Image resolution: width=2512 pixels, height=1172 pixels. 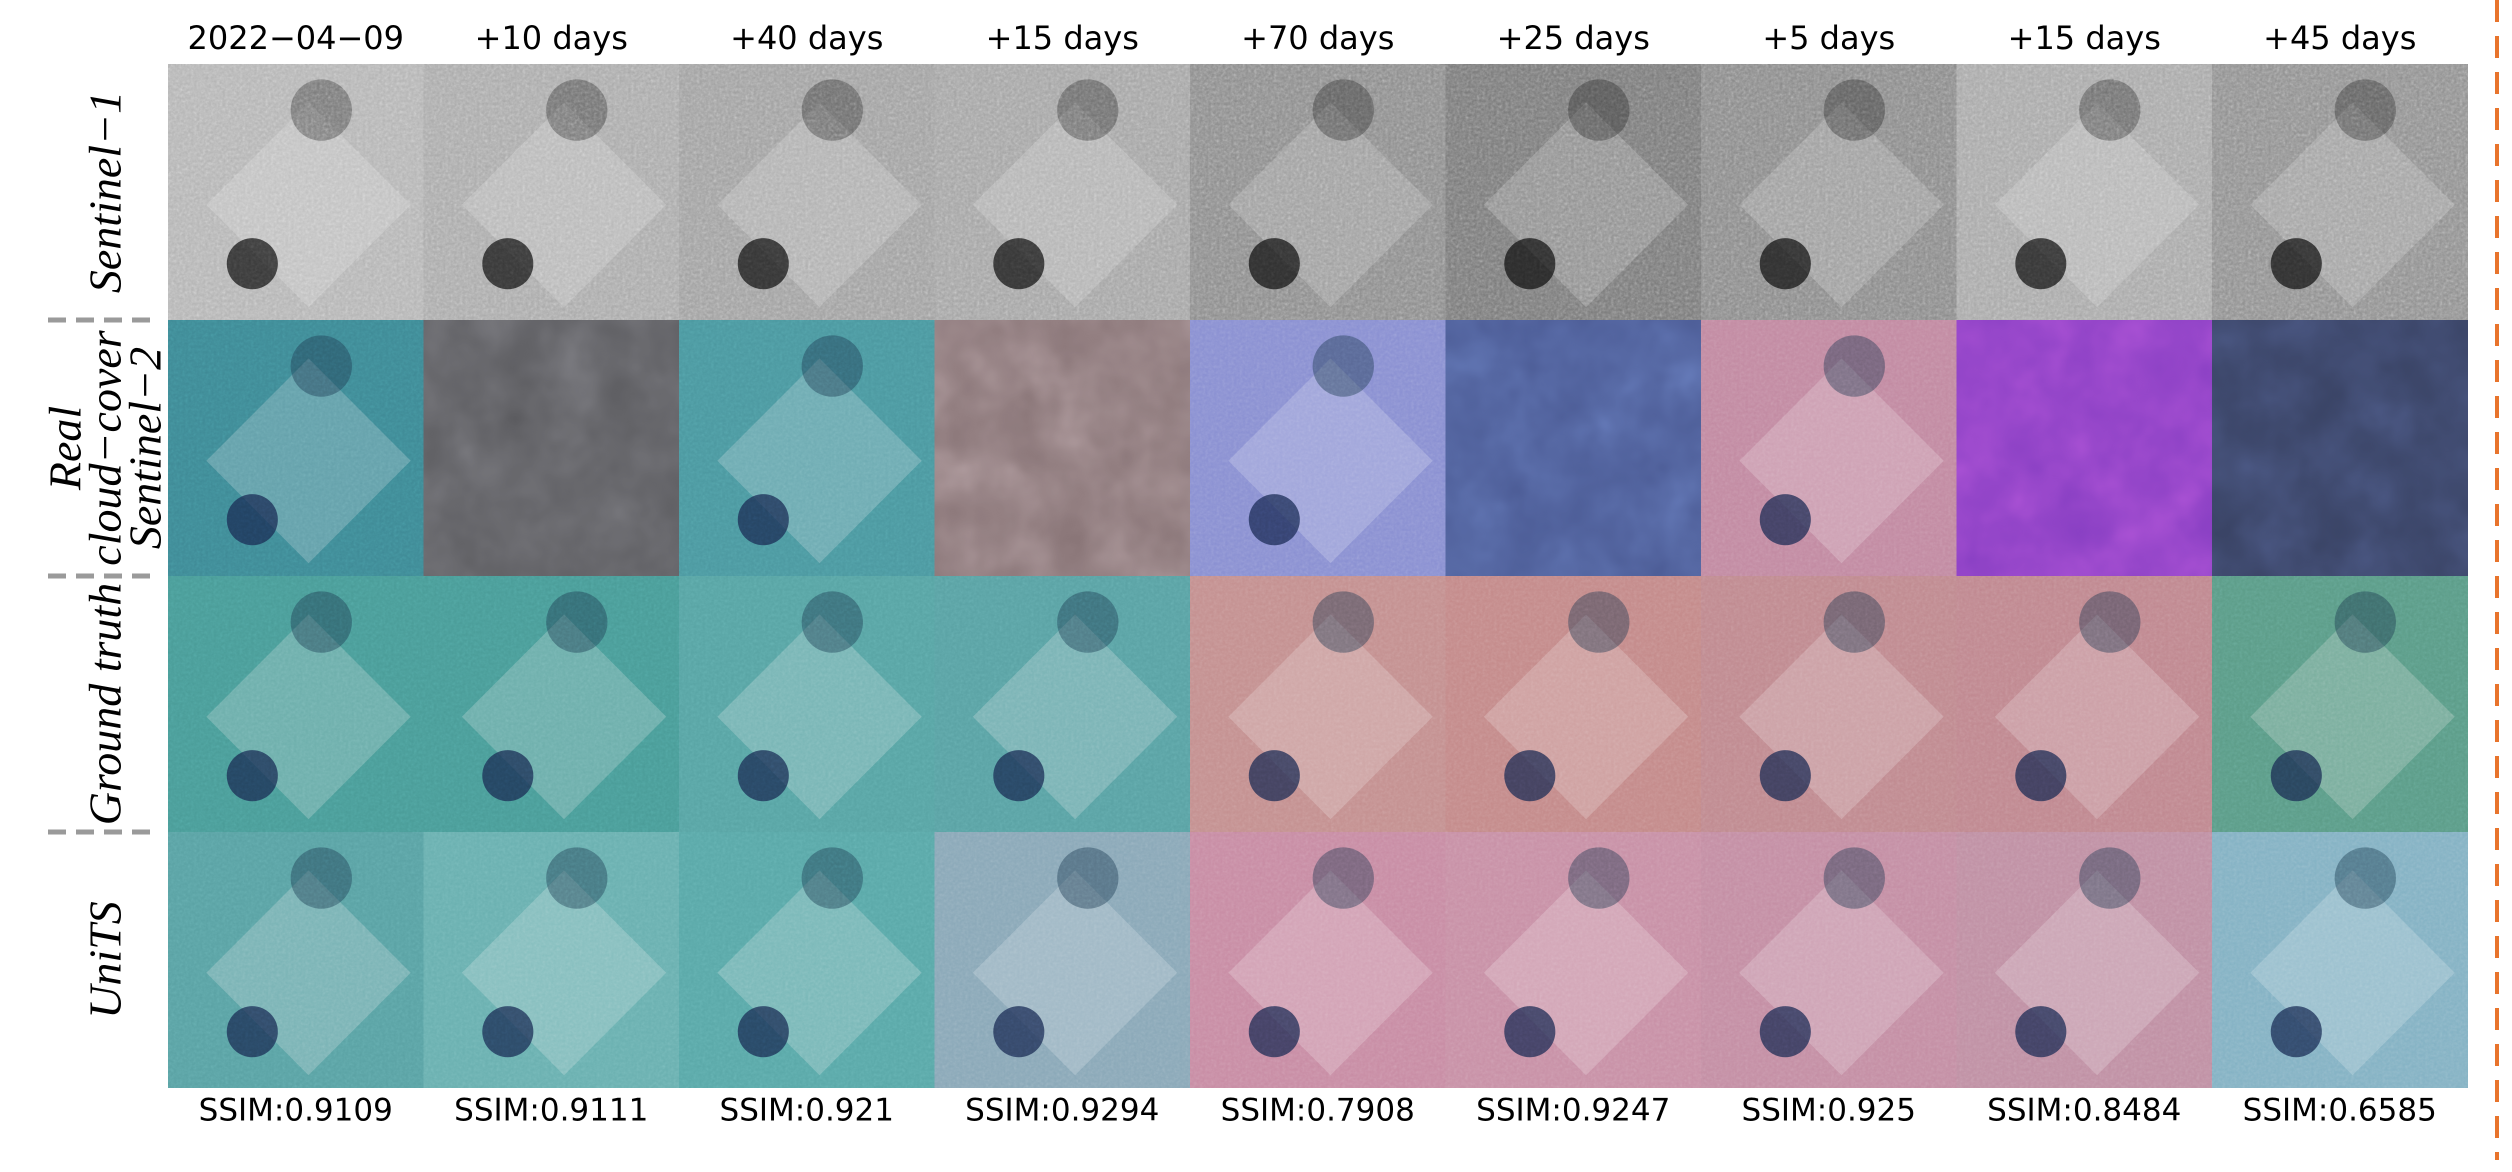 I want to click on column-header: +10 days, so click(x=551, y=38).